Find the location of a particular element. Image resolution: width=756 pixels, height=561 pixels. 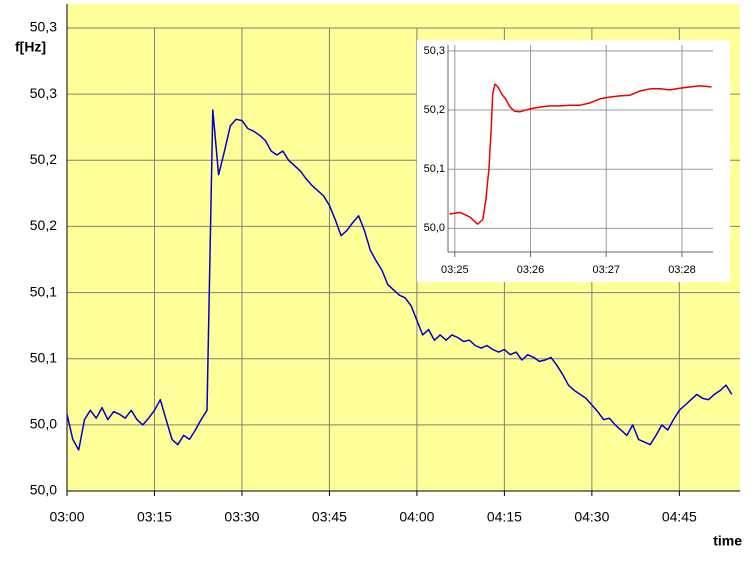

data-line is located at coordinates (580, 154).